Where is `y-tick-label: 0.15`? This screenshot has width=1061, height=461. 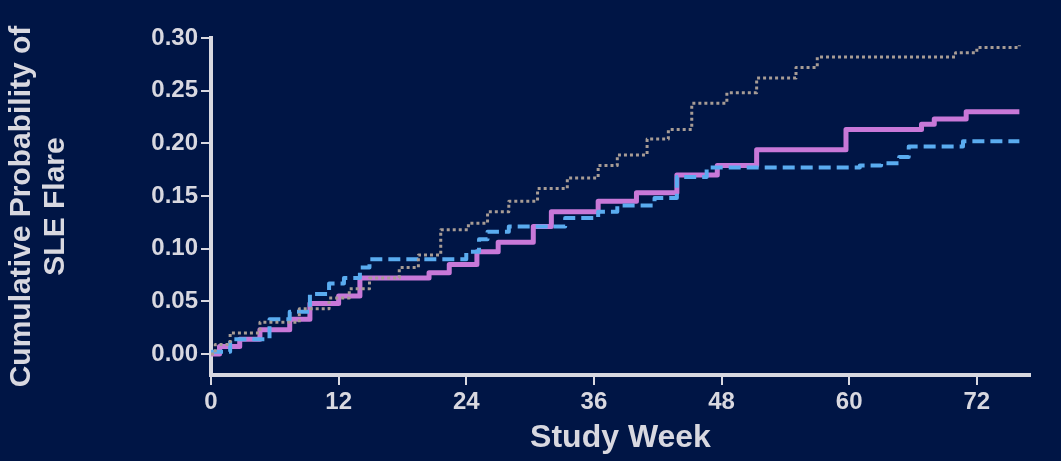 y-tick-label: 0.15 is located at coordinates (174, 194).